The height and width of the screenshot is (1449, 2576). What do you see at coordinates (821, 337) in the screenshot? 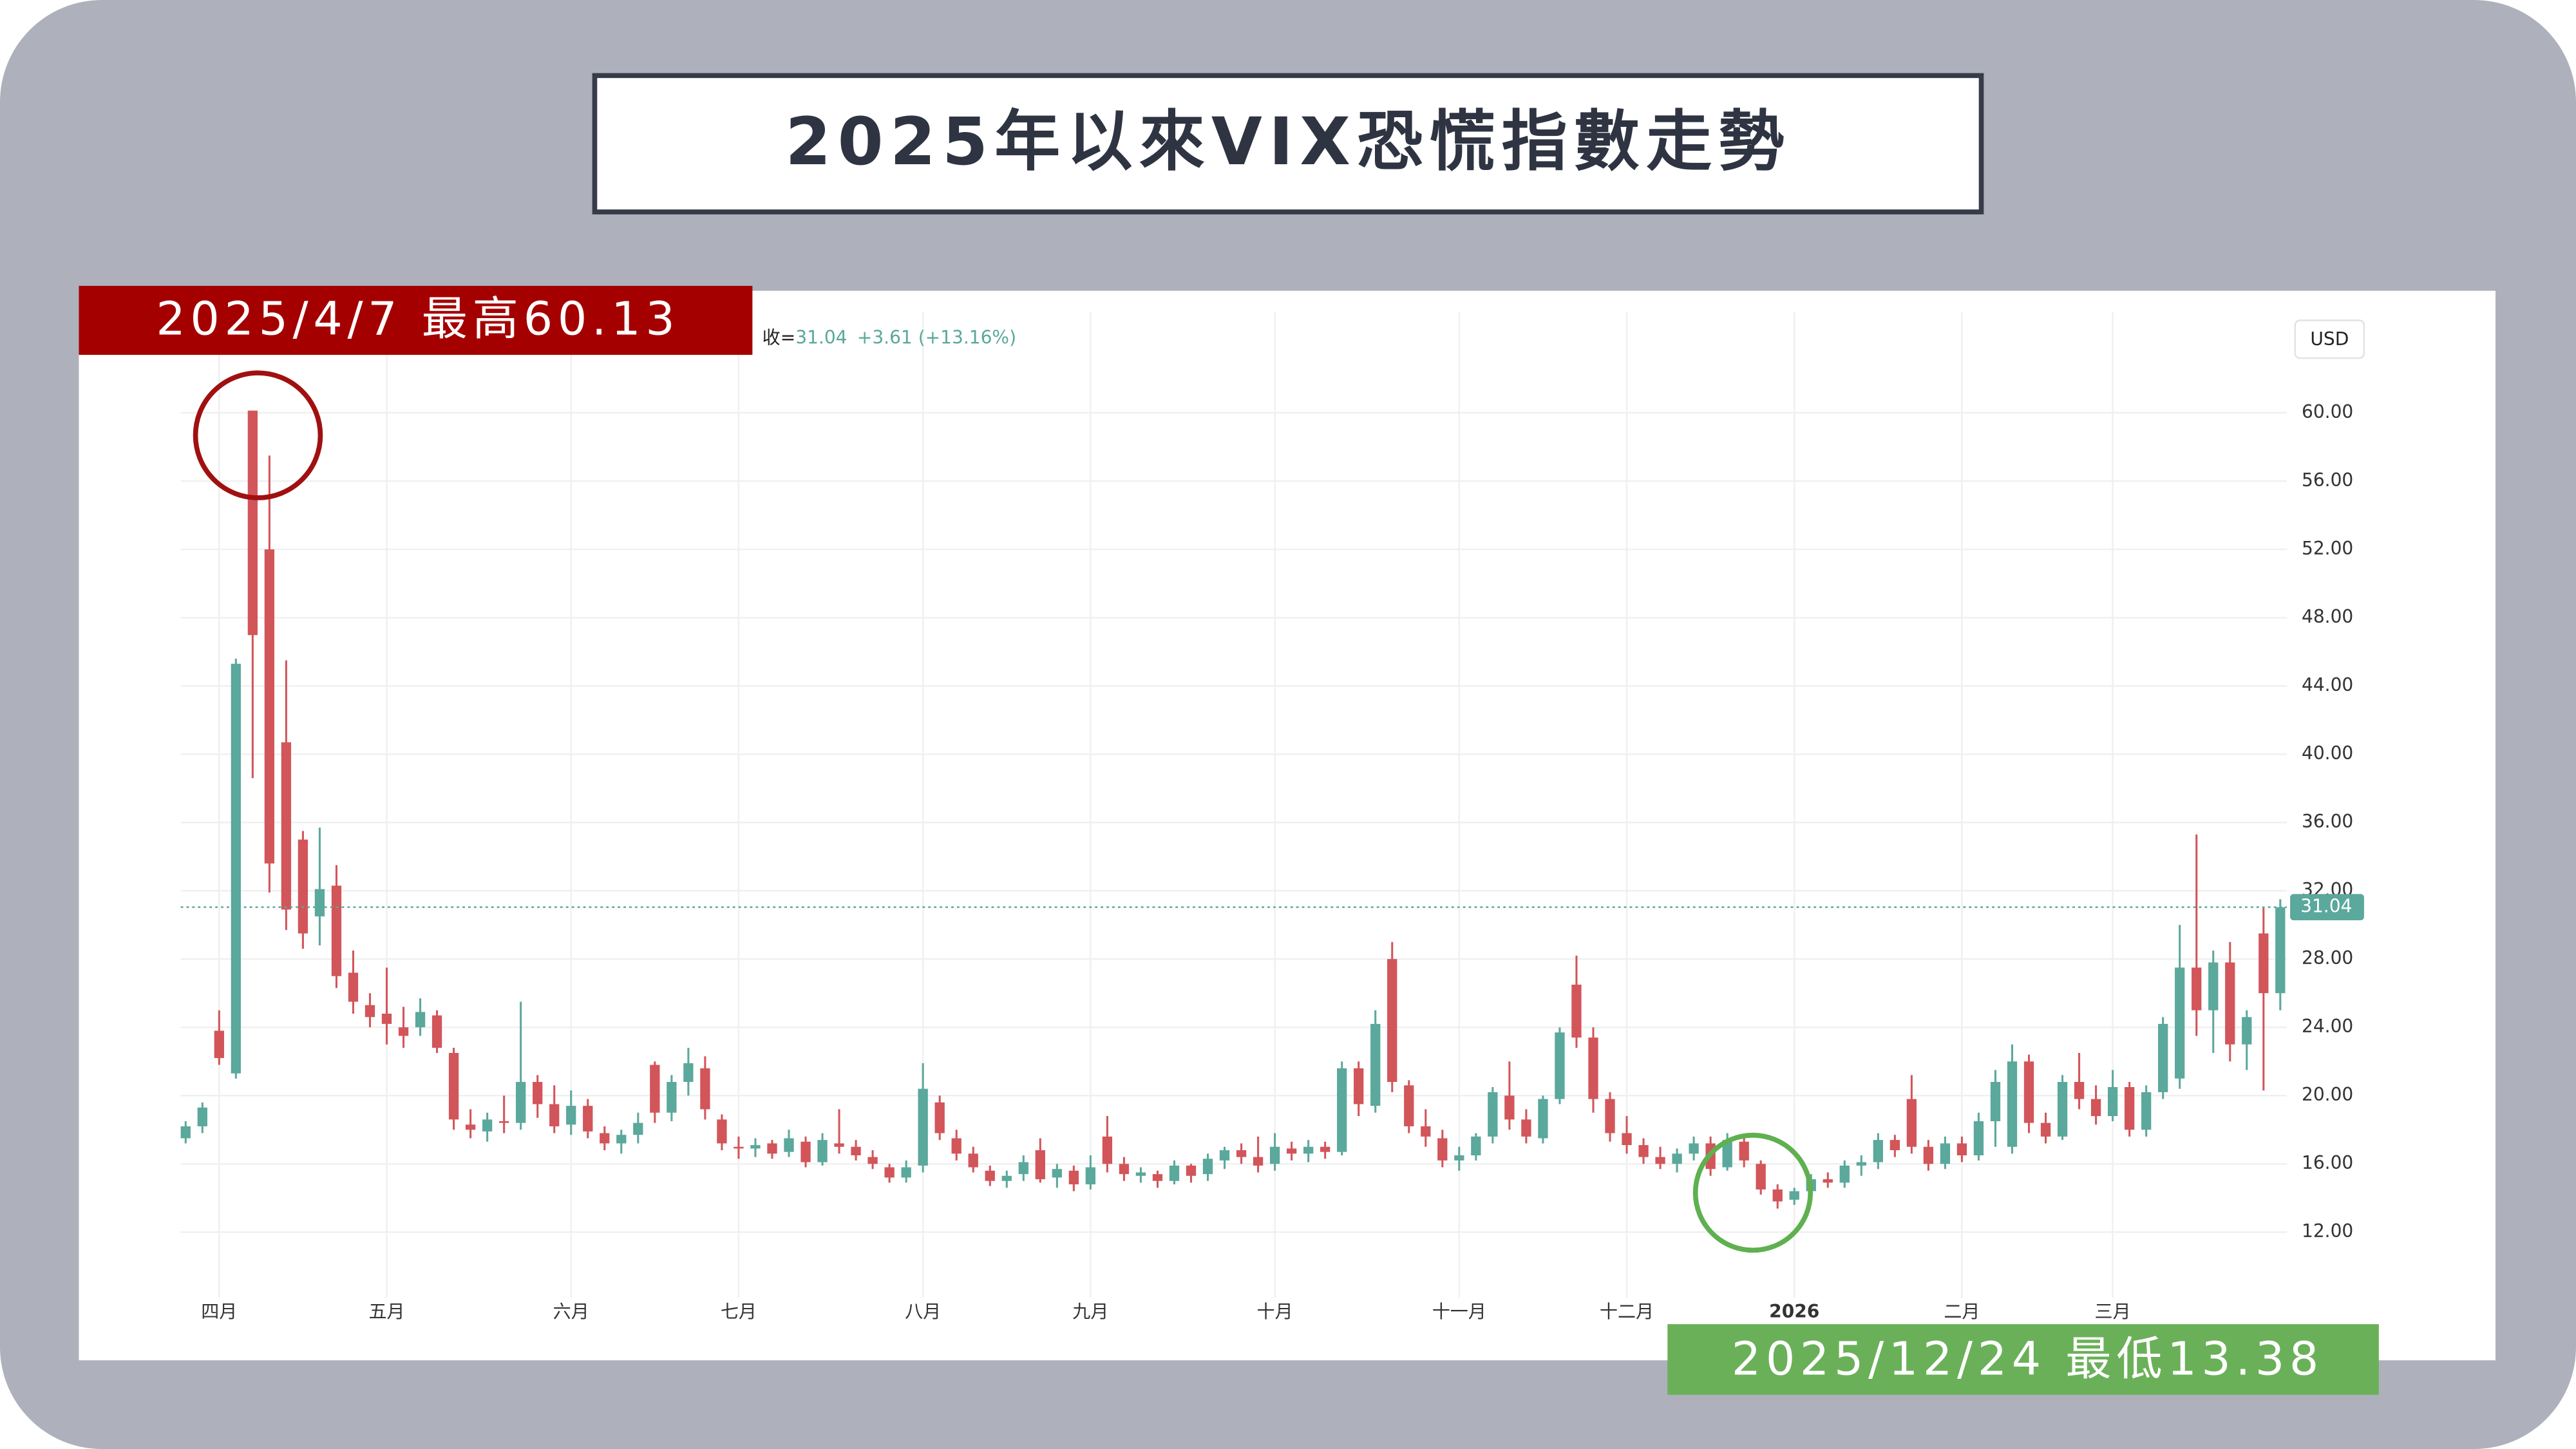
I see `legend-close: 31.04` at bounding box center [821, 337].